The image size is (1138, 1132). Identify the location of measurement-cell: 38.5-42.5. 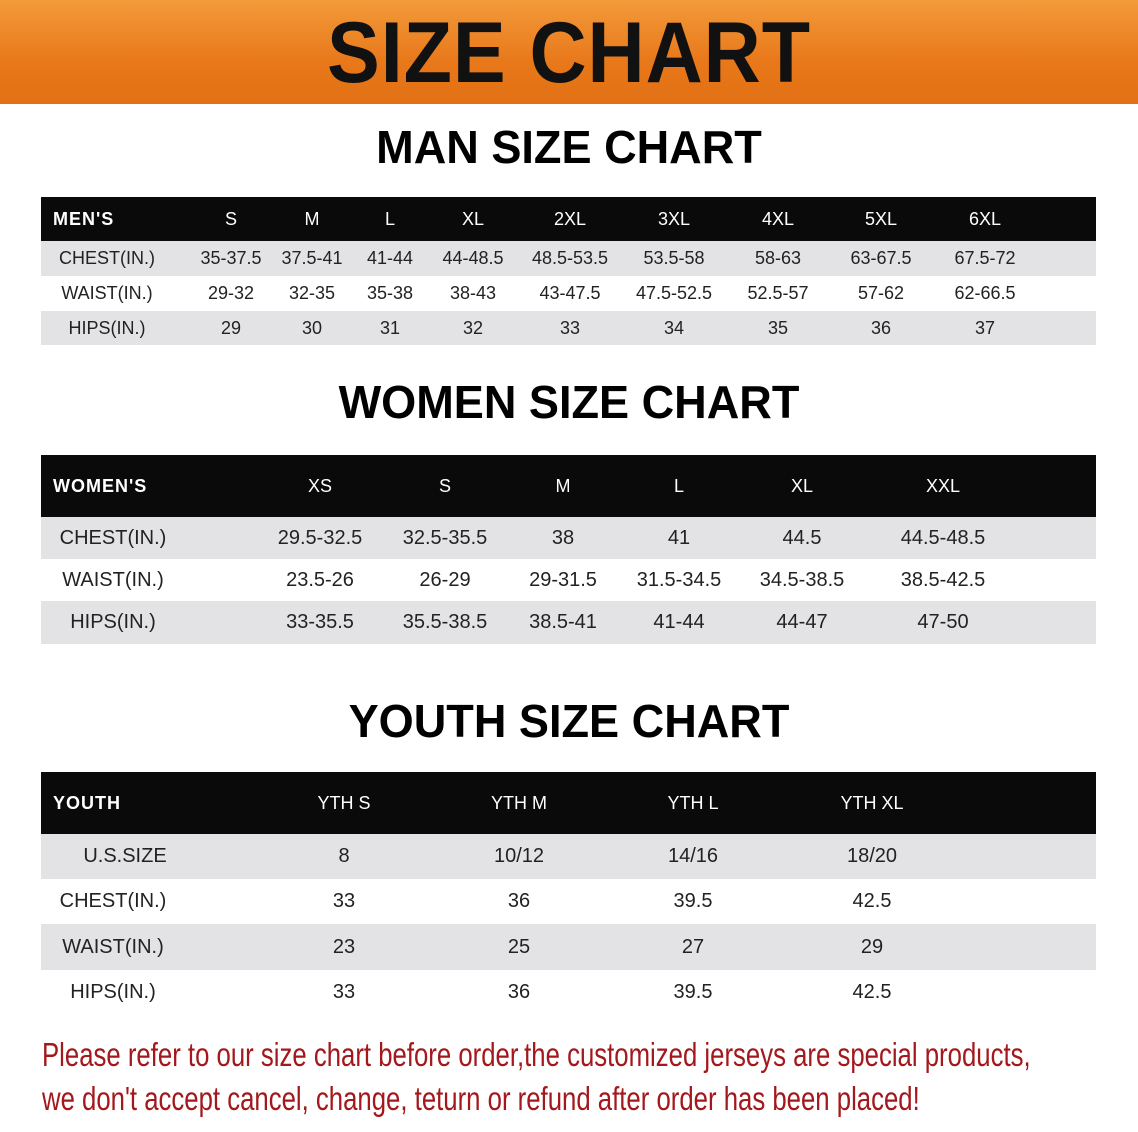
(943, 579).